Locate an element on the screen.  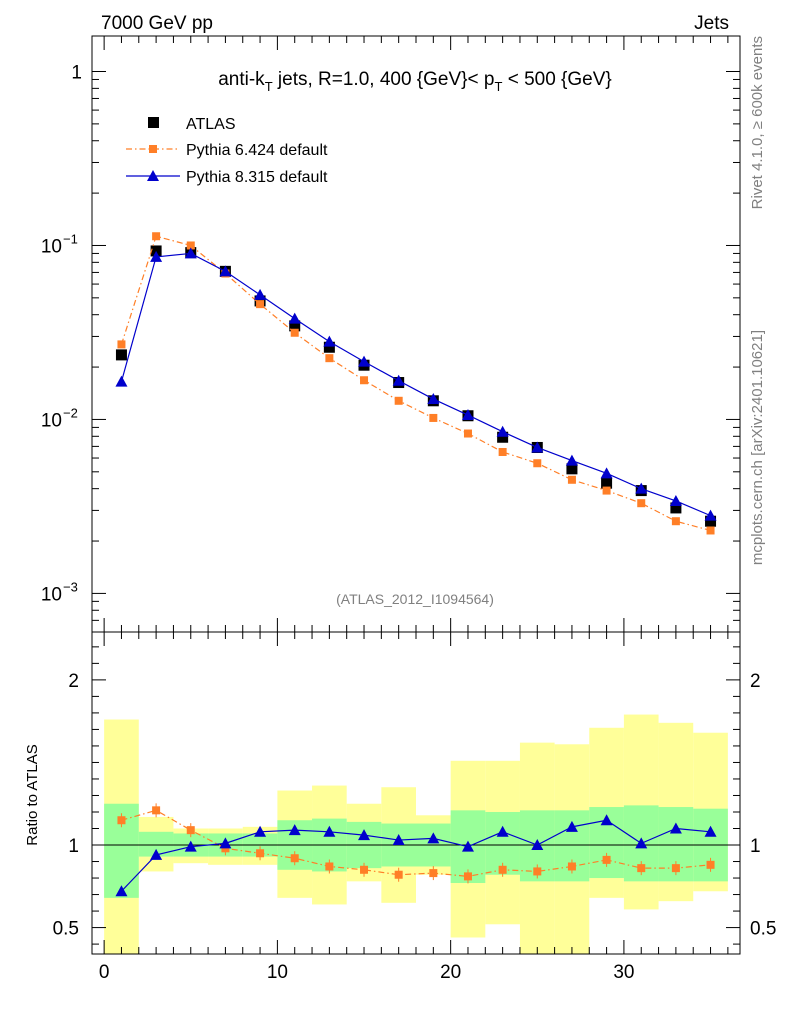
legend-item-pythia6: Pythia 6.424 default is located at coordinates (227, 150).